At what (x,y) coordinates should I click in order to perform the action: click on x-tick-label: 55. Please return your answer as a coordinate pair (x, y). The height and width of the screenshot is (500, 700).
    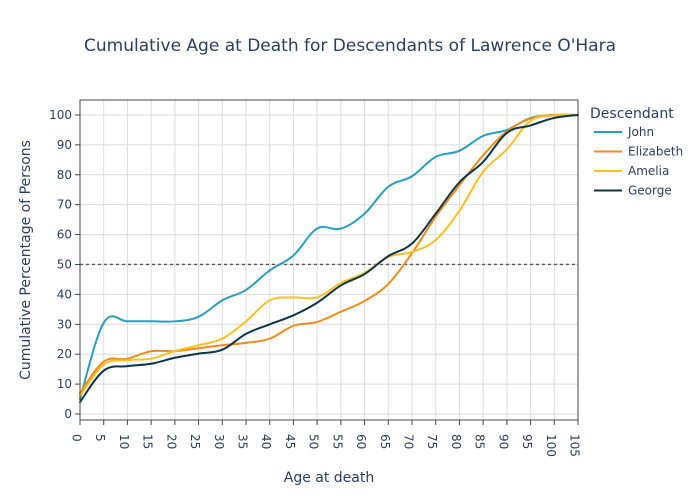
    Looking at the image, I should click on (337, 441).